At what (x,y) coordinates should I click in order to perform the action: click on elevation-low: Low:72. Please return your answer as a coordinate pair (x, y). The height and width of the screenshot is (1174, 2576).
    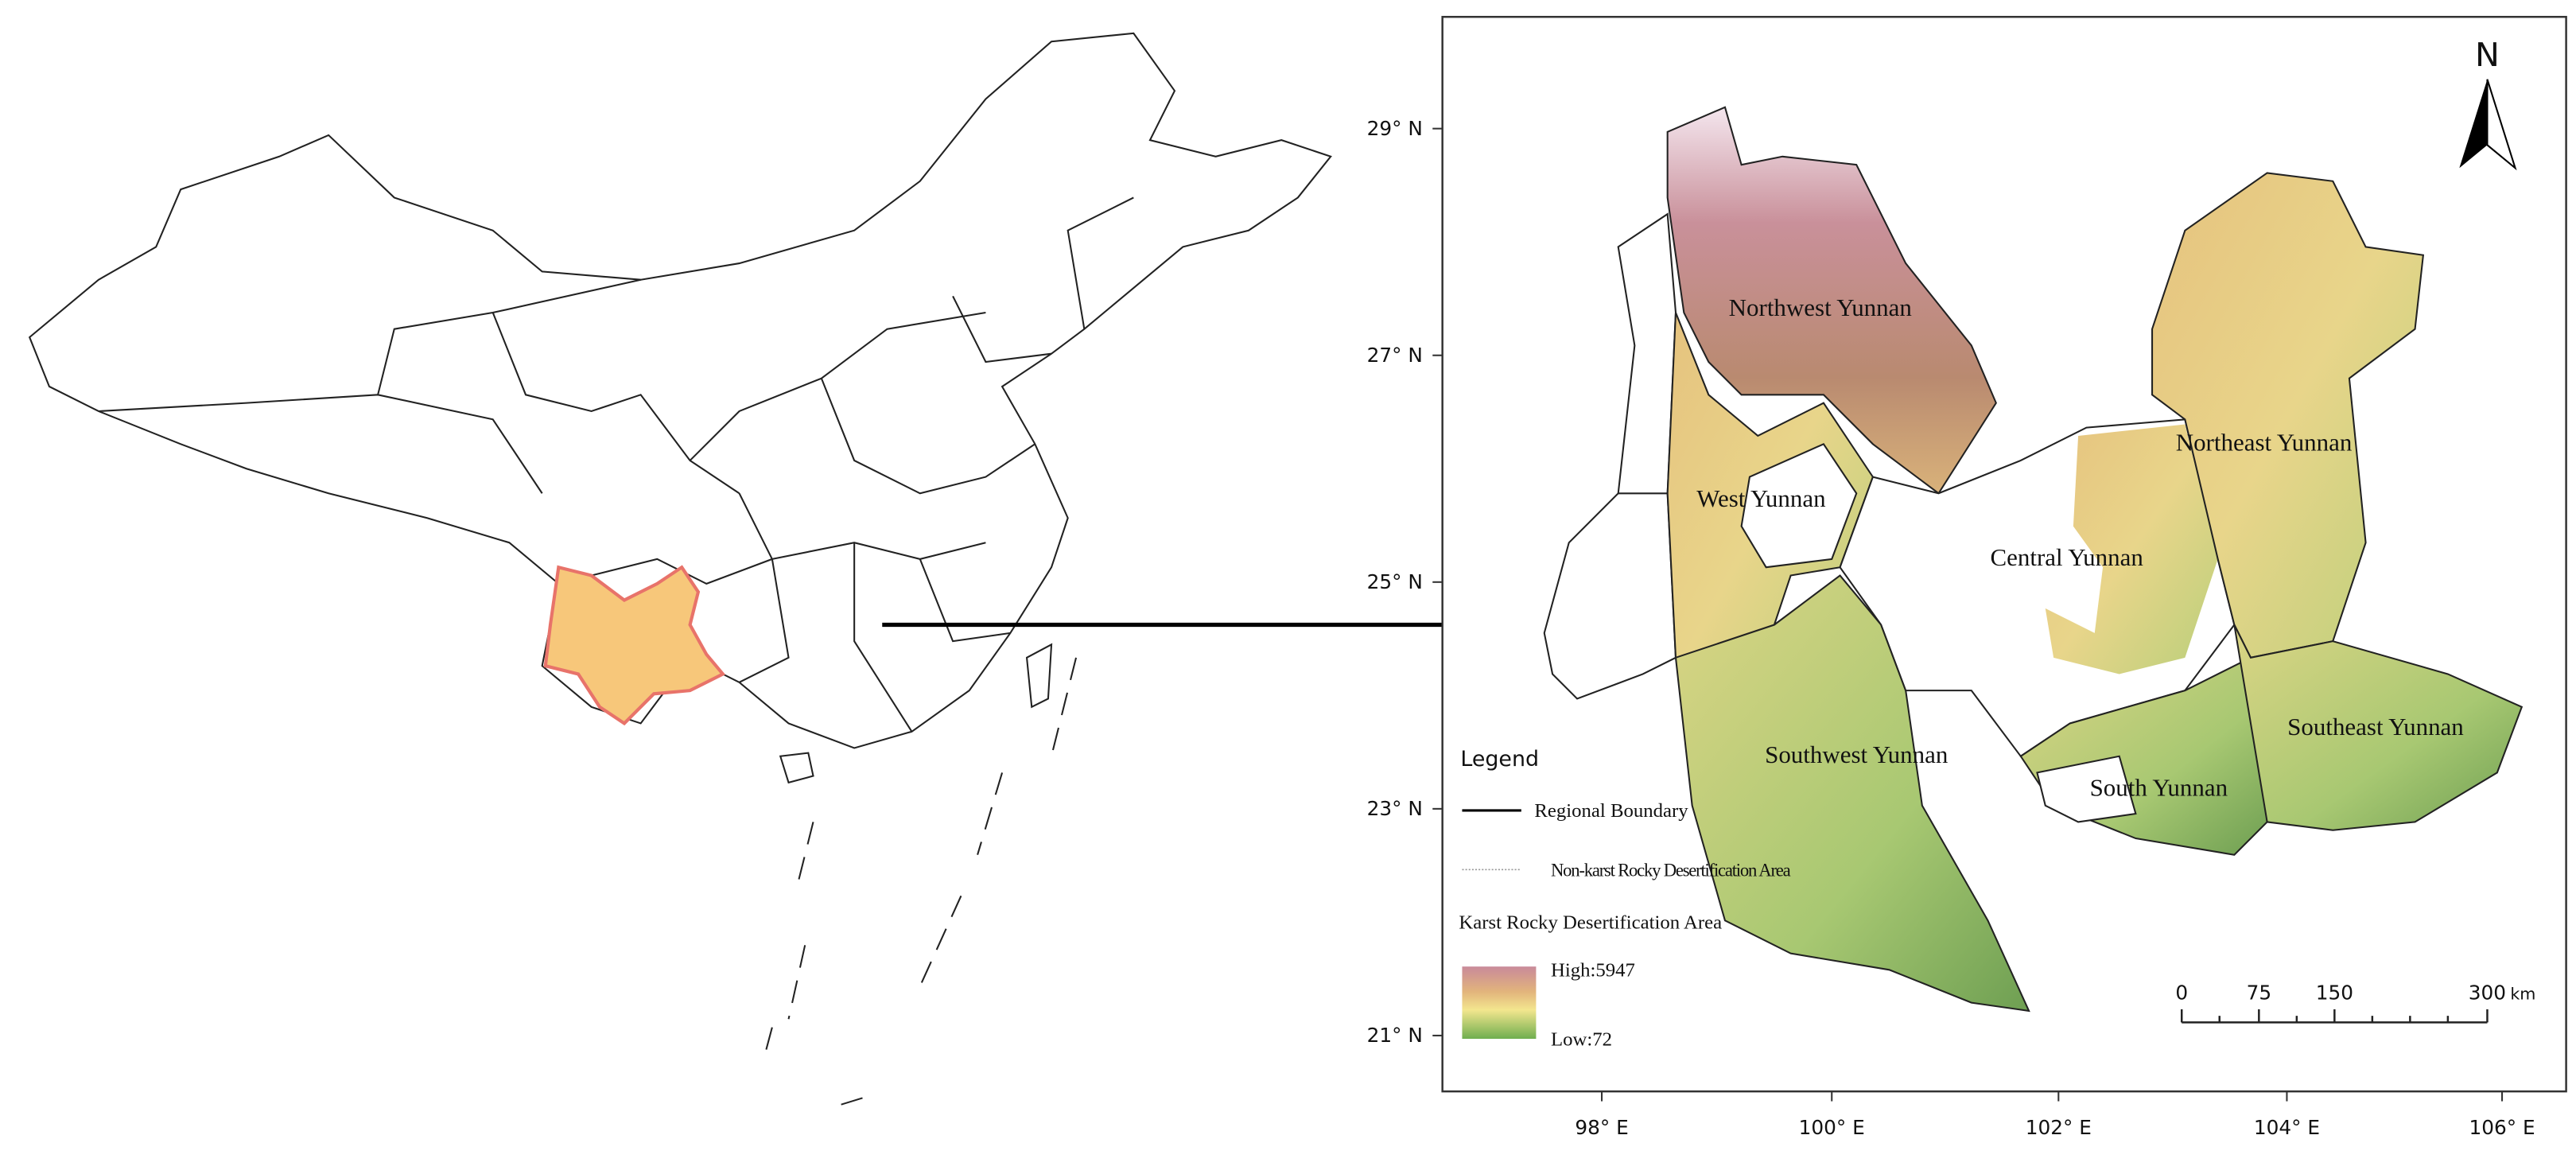
    Looking at the image, I should click on (1581, 1039).